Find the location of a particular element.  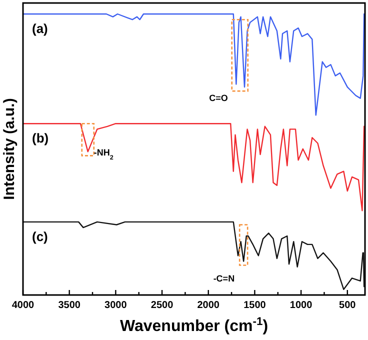

annotation: -NH$_{2}$ is located at coordinates (104, 155).